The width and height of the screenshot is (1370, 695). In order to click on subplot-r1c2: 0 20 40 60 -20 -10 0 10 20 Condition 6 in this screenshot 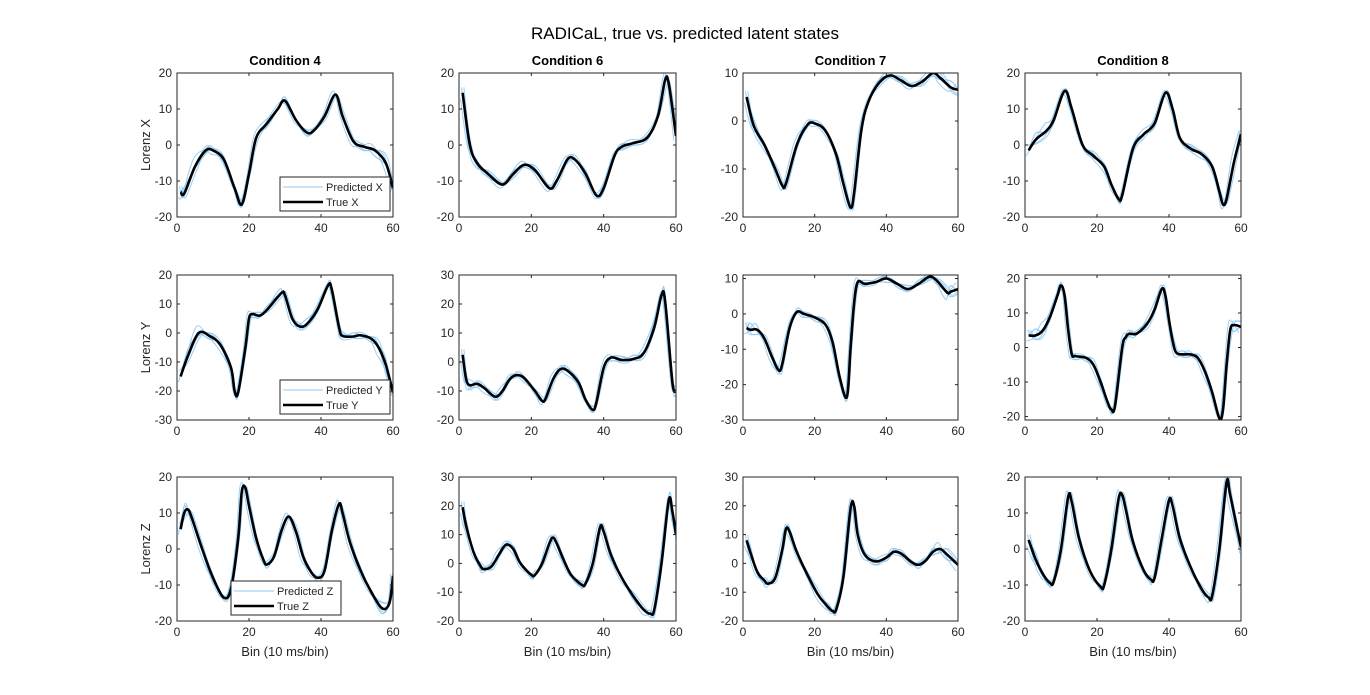, I will do `click(560, 144)`.